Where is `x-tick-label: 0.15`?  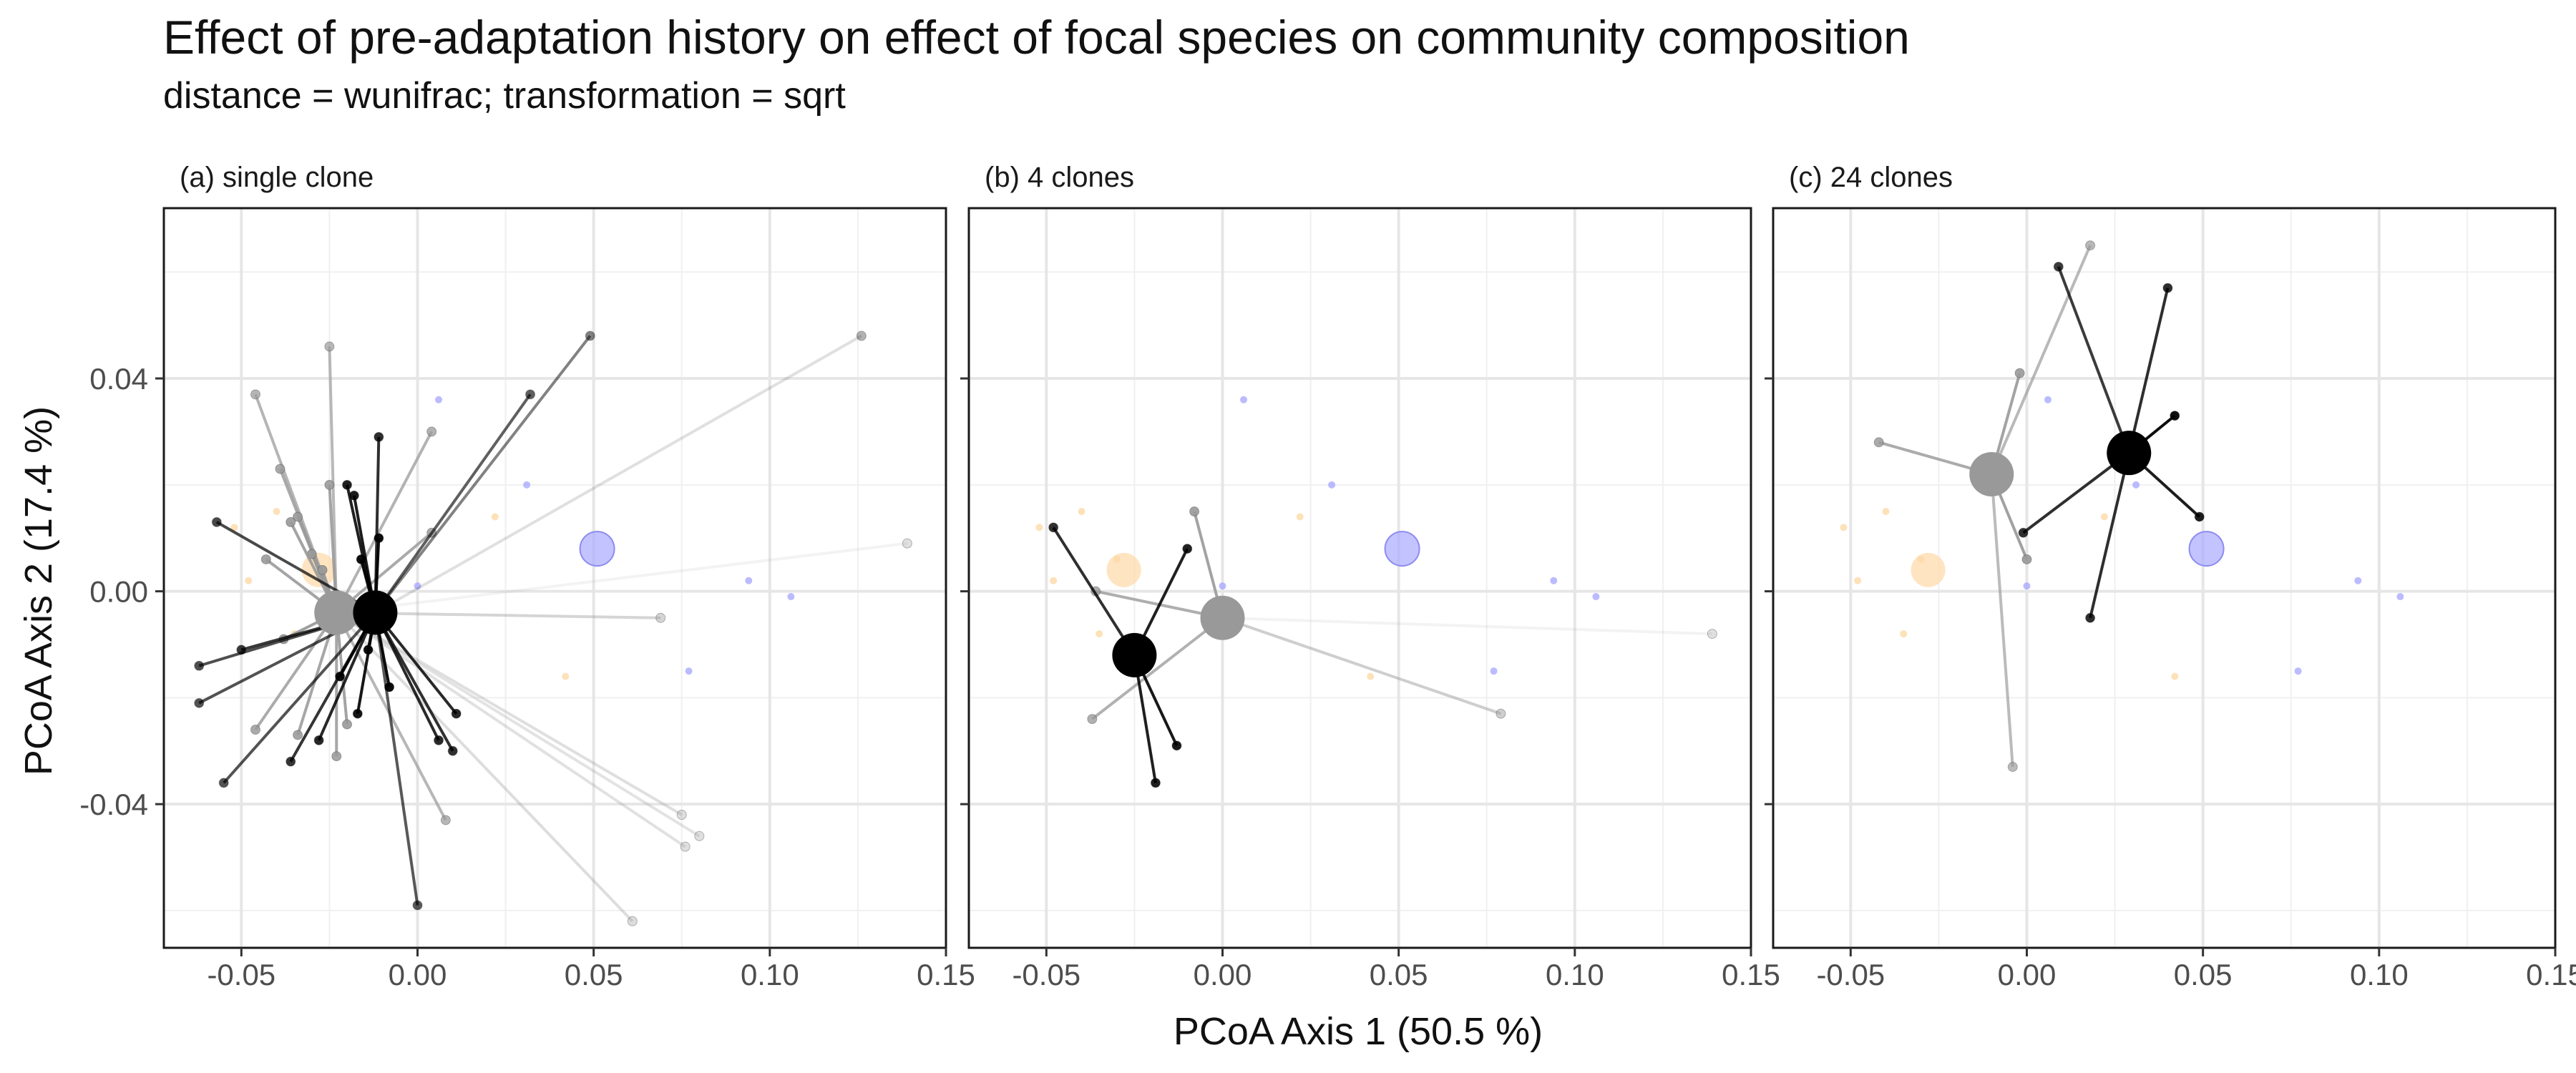
x-tick-label: 0.15 is located at coordinates (2551, 974).